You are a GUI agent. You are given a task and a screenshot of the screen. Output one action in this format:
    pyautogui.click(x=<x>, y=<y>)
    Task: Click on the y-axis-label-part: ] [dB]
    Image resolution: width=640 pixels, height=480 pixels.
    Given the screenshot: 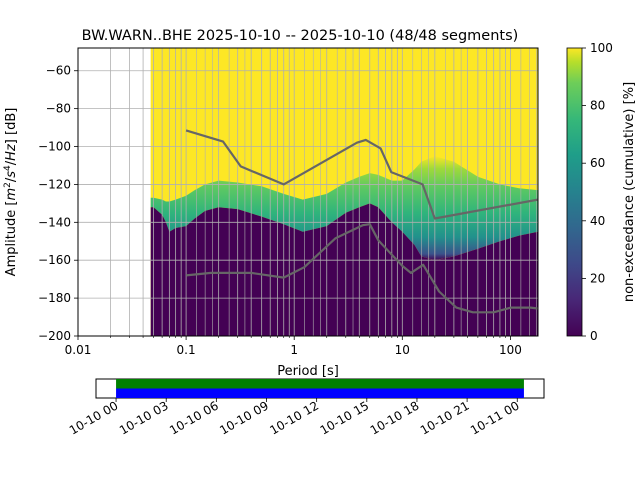 What is the action you would take?
    pyautogui.click(x=11, y=126)
    